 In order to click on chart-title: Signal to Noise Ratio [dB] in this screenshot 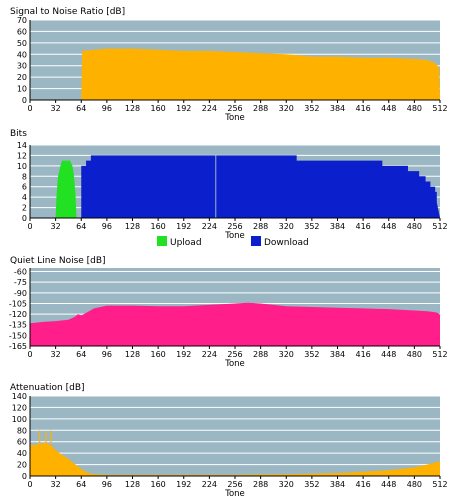, I will do `click(67, 12)`.